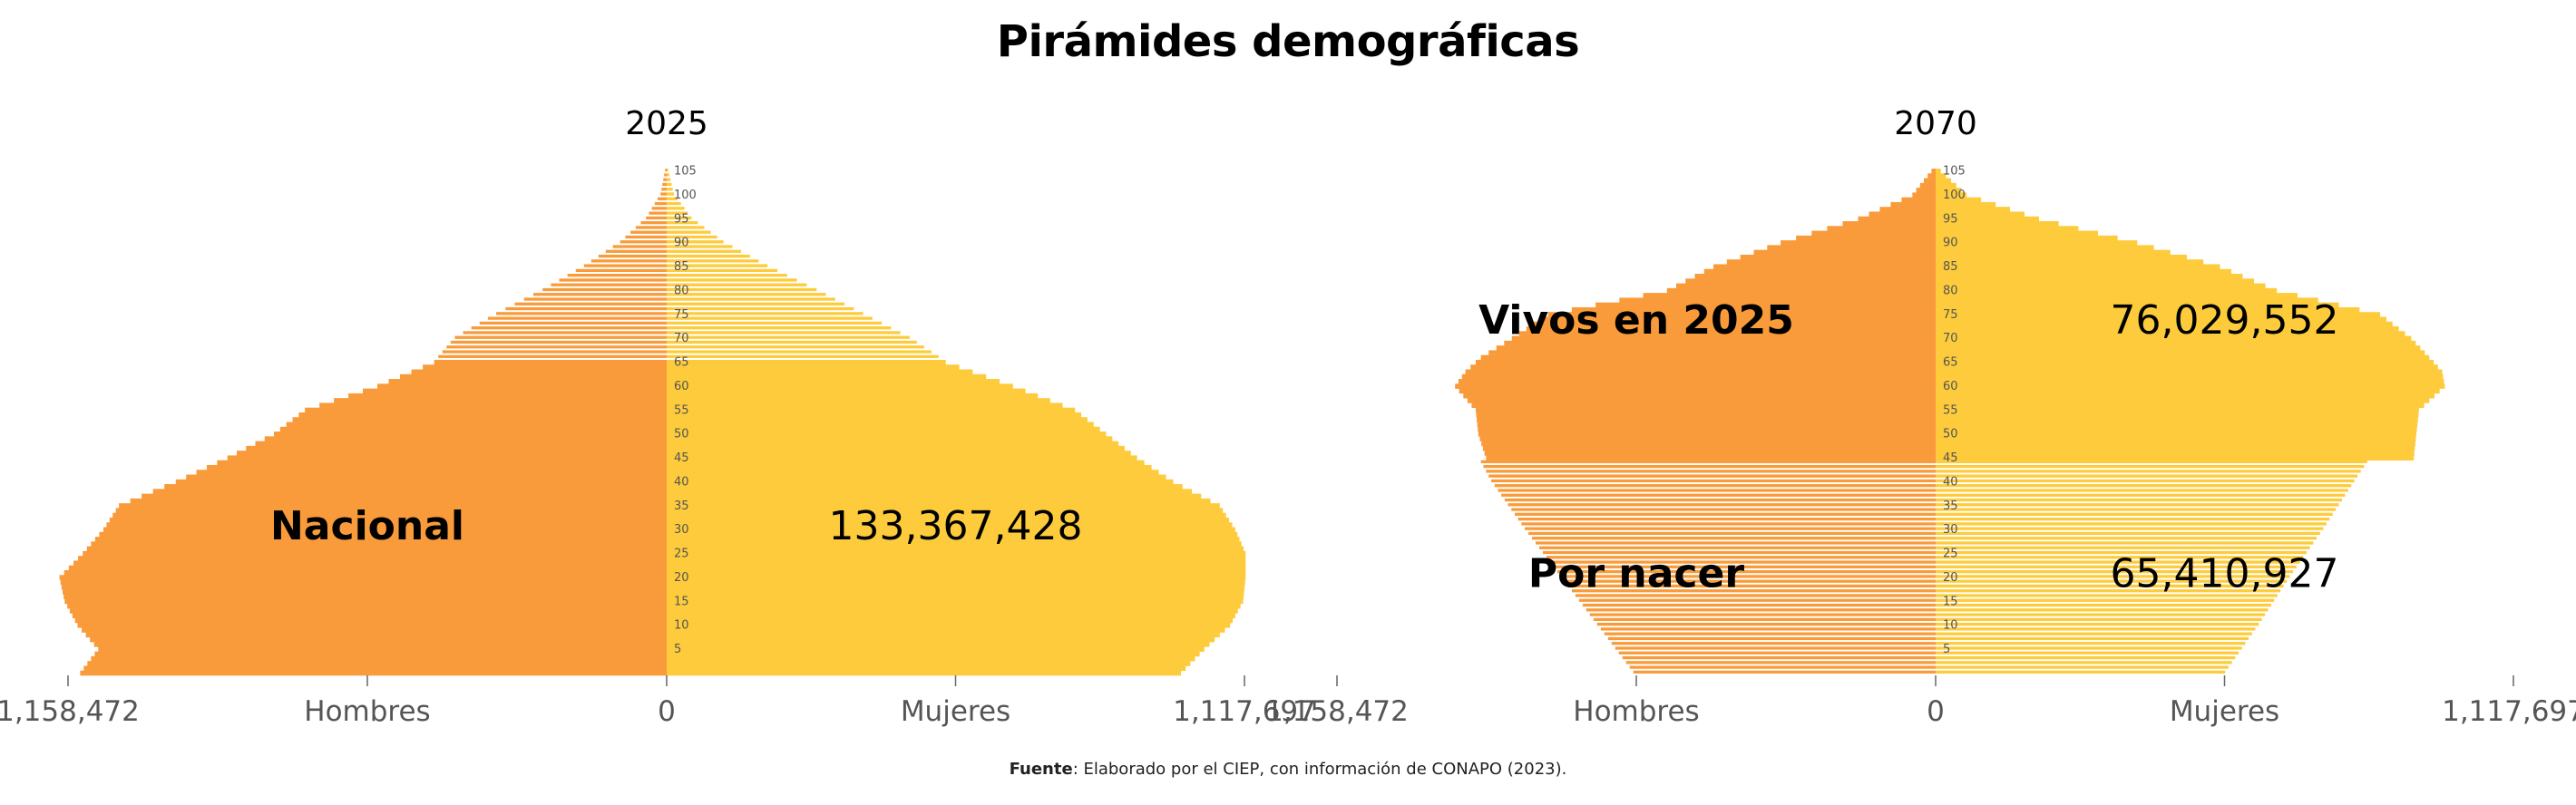 Image resolution: width=2576 pixels, height=805 pixels. I want to click on group-total: 133,367,428, so click(956, 526).